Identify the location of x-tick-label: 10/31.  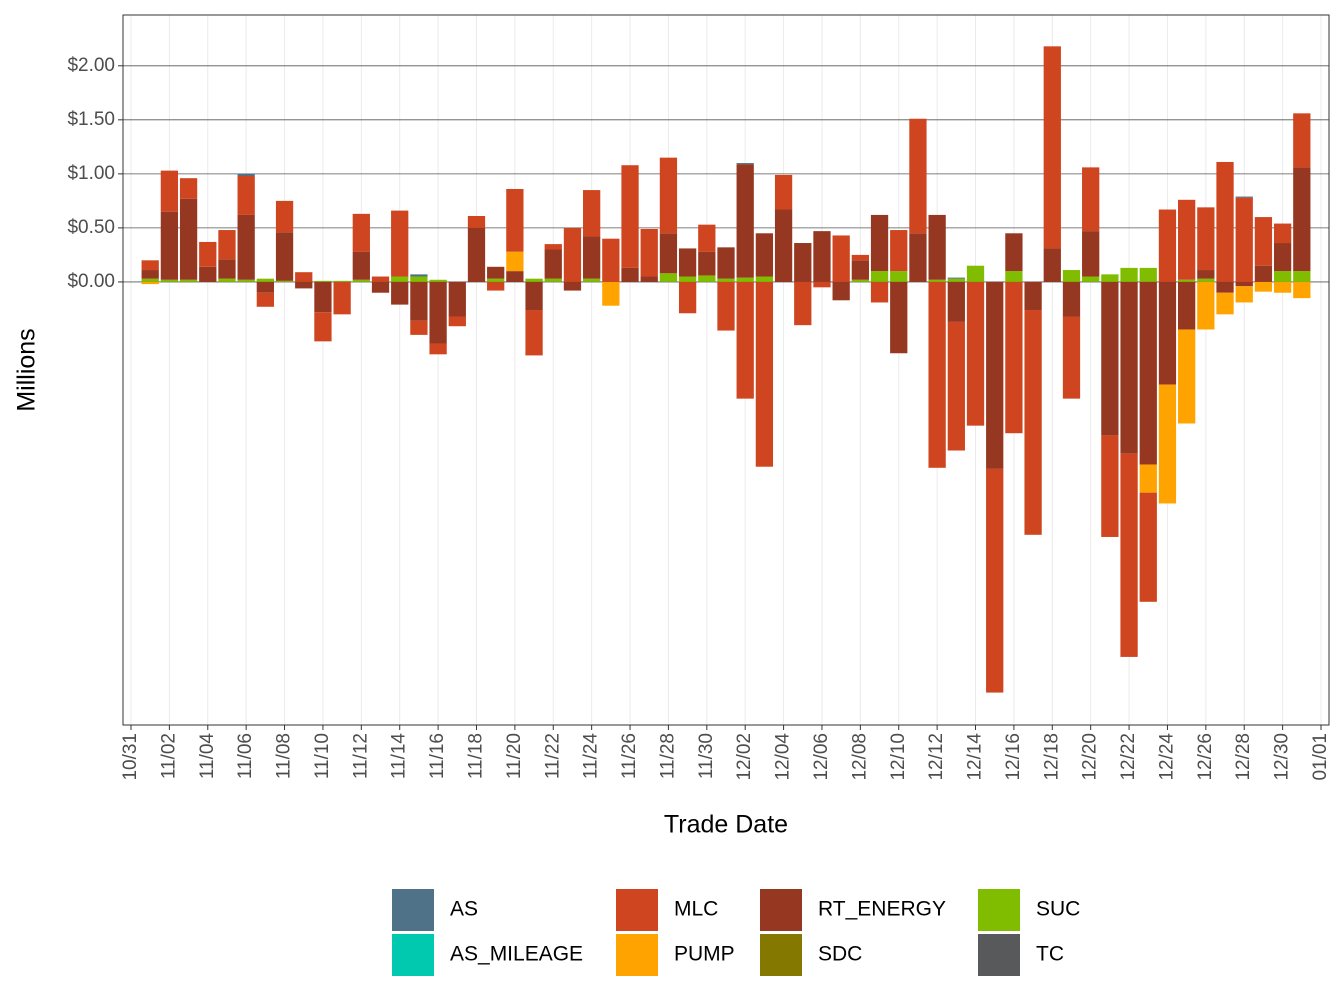
(130, 757).